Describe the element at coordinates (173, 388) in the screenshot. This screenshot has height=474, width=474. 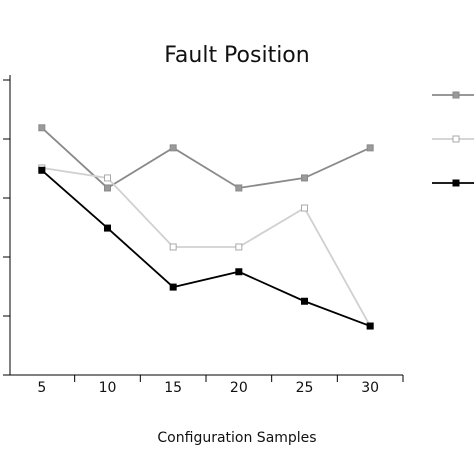
I see `x-tick-label: 15` at that location.